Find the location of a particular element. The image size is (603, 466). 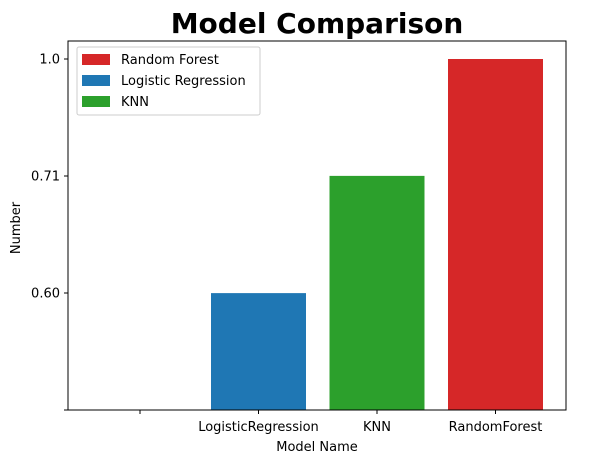

legend-label-logistic-regression: Logistic Regression is located at coordinates (183, 81).